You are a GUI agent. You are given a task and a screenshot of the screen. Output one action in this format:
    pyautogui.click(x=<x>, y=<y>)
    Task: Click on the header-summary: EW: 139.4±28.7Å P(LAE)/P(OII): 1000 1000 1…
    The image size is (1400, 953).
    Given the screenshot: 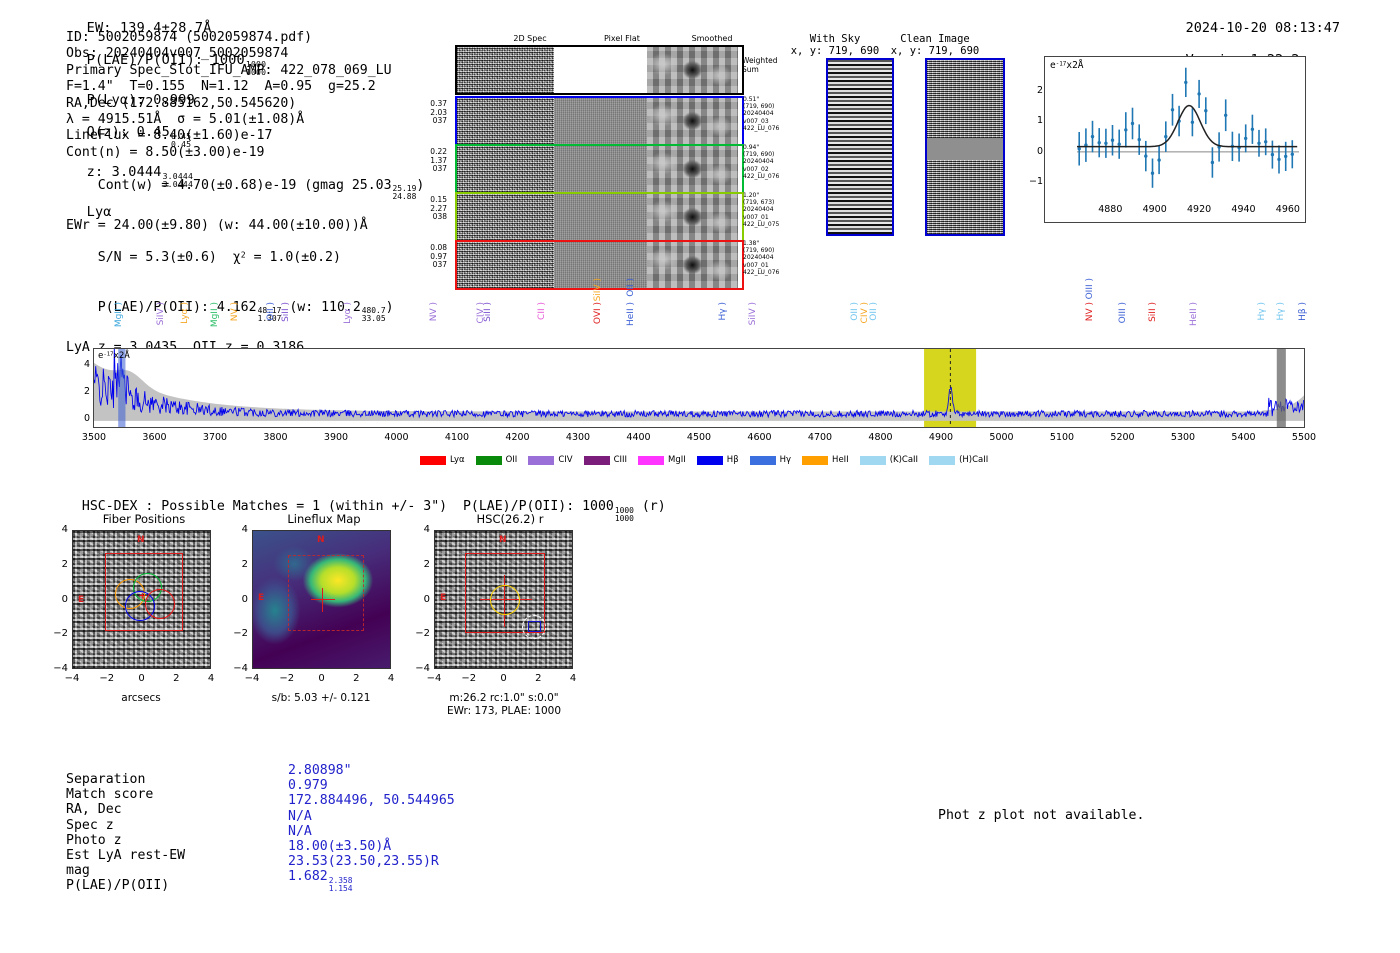 What is the action you would take?
    pyautogui.click(x=168, y=112)
    